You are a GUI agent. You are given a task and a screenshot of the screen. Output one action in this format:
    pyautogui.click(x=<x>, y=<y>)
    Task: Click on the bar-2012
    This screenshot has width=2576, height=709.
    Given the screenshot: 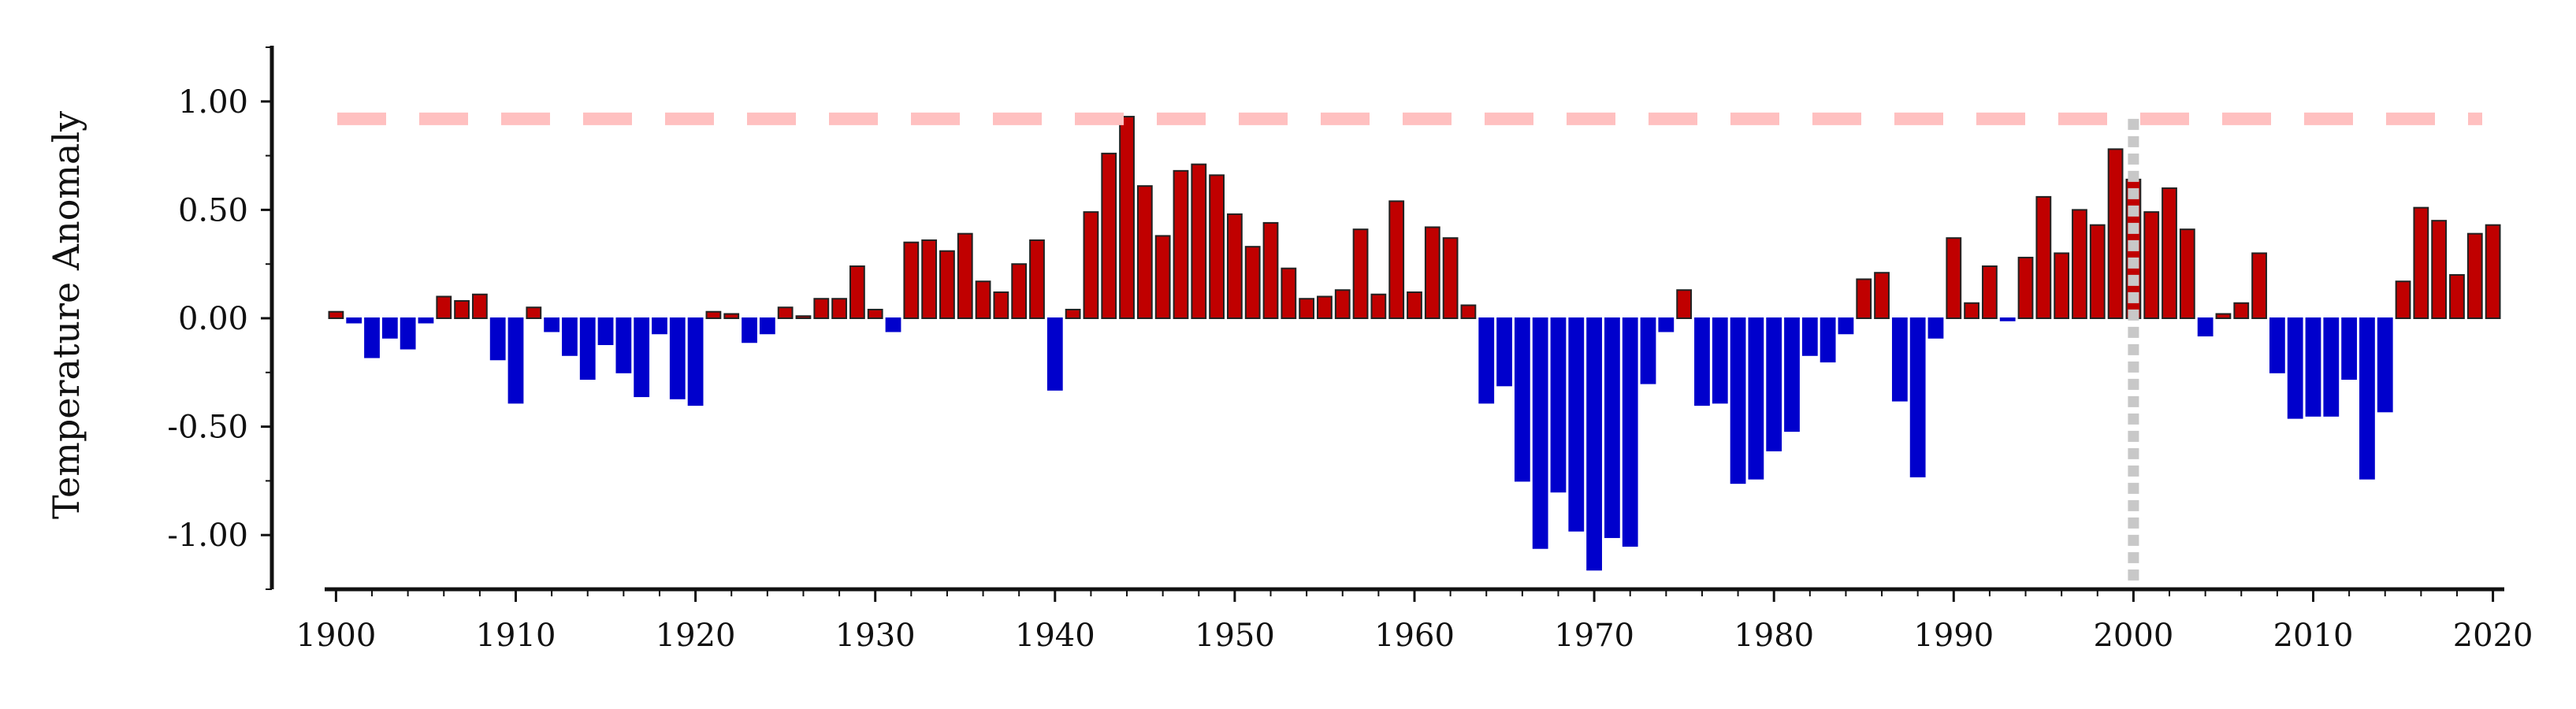 What is the action you would take?
    pyautogui.click(x=2349, y=348)
    